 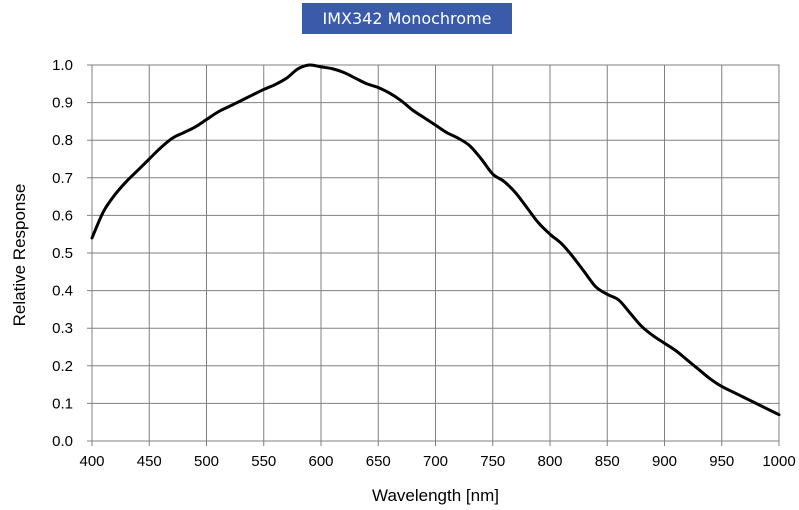 What do you see at coordinates (378, 461) in the screenshot?
I see `x-tick-label: 650` at bounding box center [378, 461].